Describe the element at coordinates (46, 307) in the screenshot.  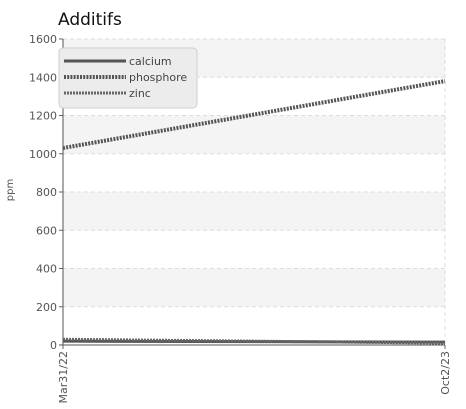
I see `y-tick-label: 200` at that location.